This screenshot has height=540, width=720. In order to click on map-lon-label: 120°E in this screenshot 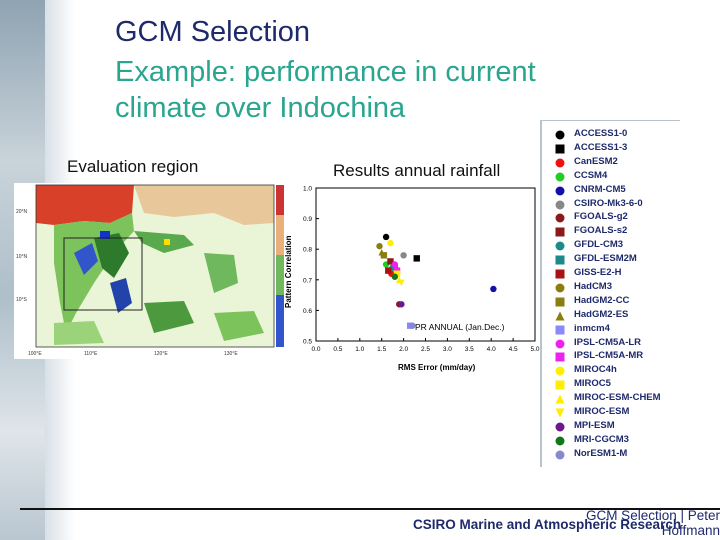, I will do `click(161, 354)`.